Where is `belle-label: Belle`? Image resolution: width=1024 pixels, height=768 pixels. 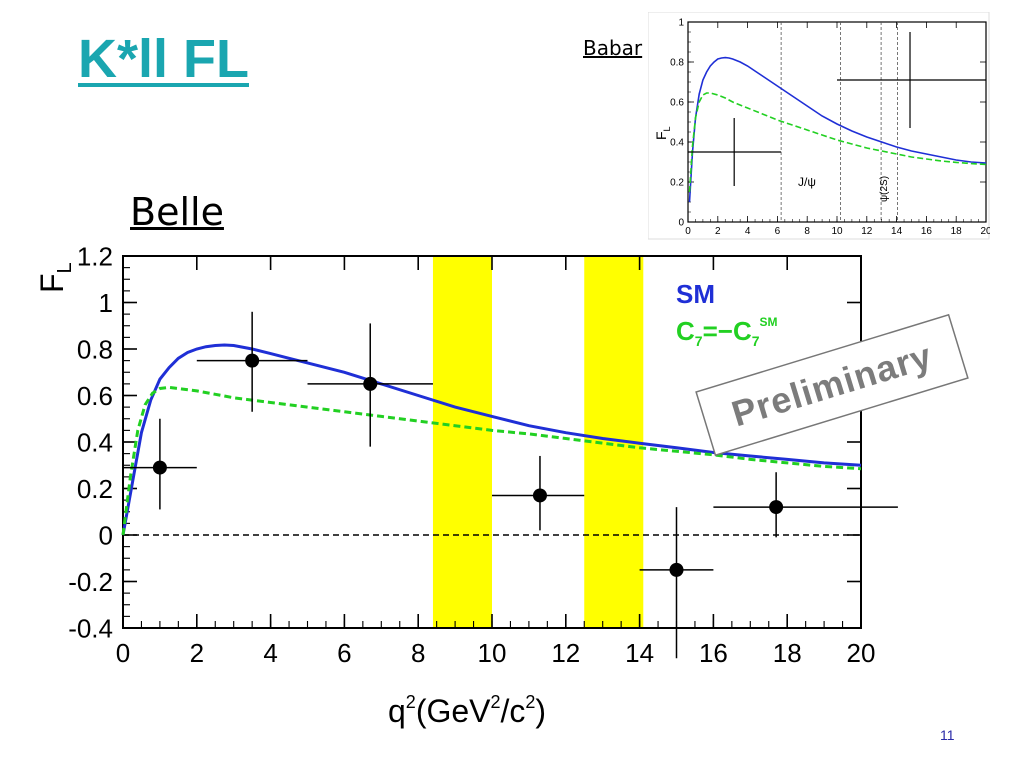
belle-label: Belle is located at coordinates (177, 212).